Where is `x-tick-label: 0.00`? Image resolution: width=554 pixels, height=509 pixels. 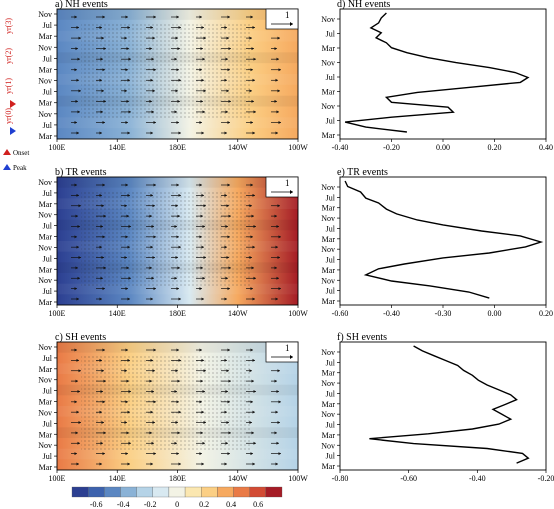 x-tick-label: 0.00 is located at coordinates (443, 147).